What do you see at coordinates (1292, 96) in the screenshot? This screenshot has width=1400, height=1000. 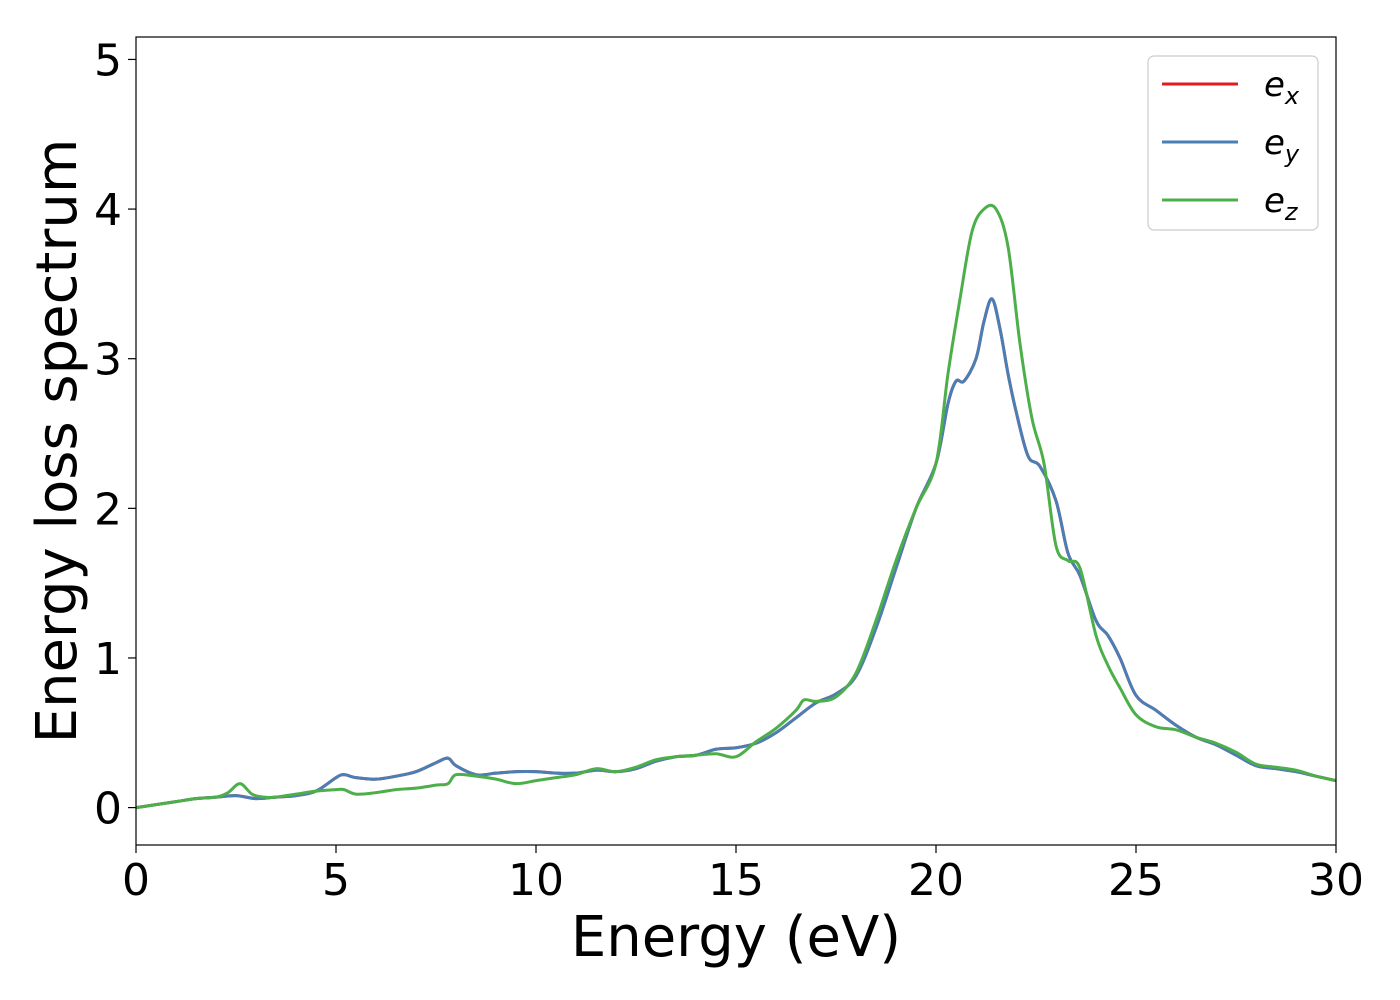 I see `legend-subscript: x` at bounding box center [1292, 96].